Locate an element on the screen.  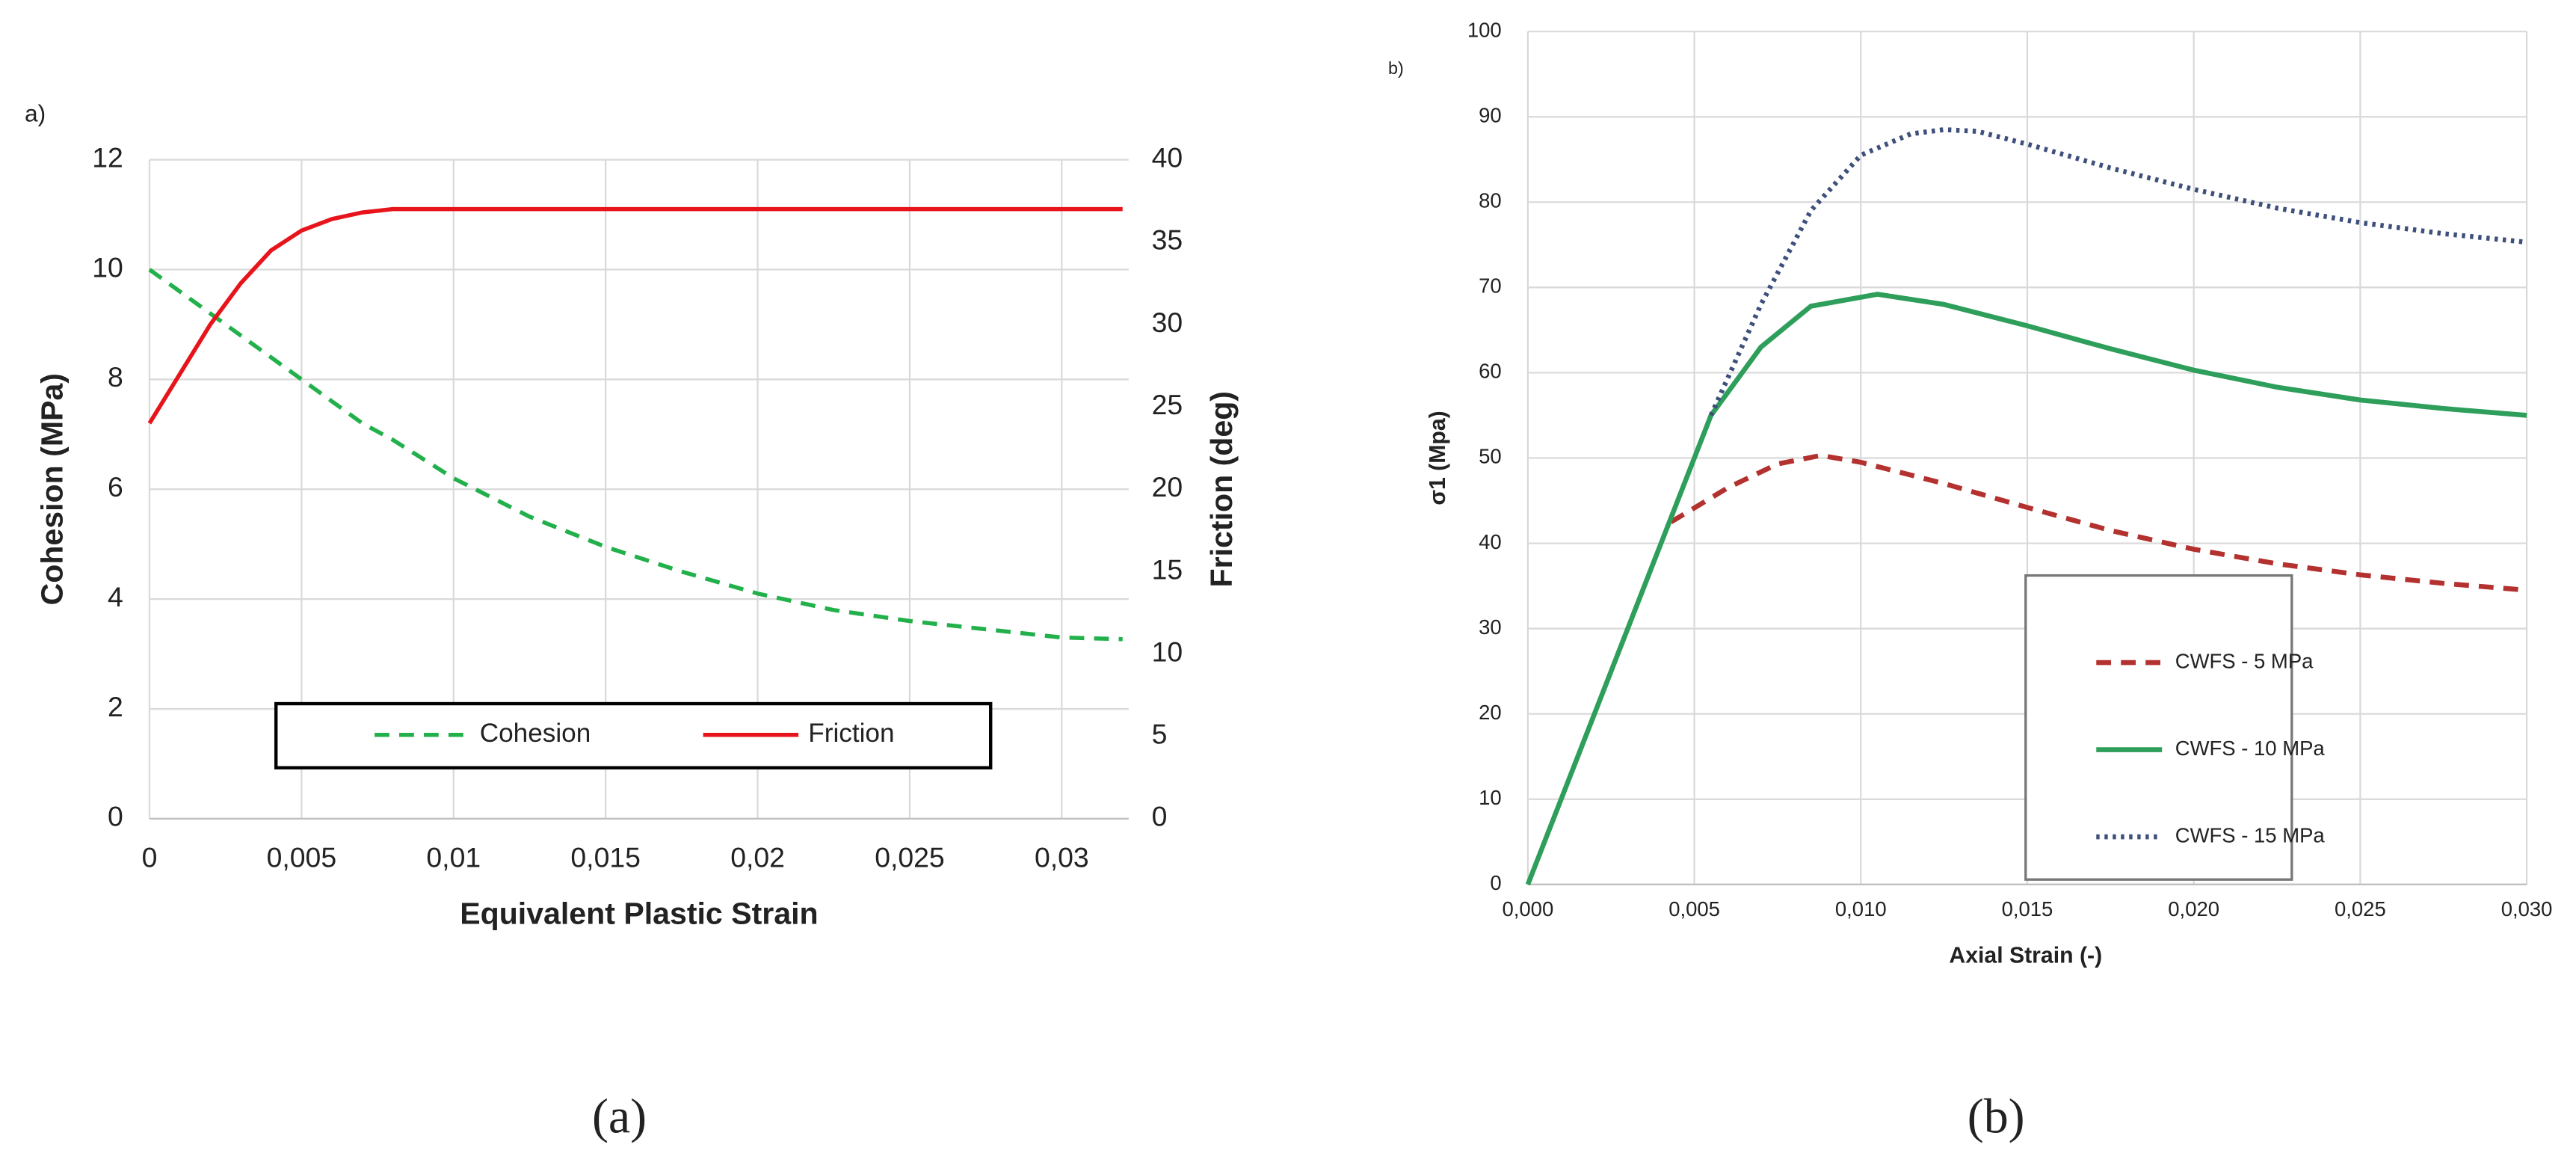
y-tick-label: 70 is located at coordinates (1490, 286).